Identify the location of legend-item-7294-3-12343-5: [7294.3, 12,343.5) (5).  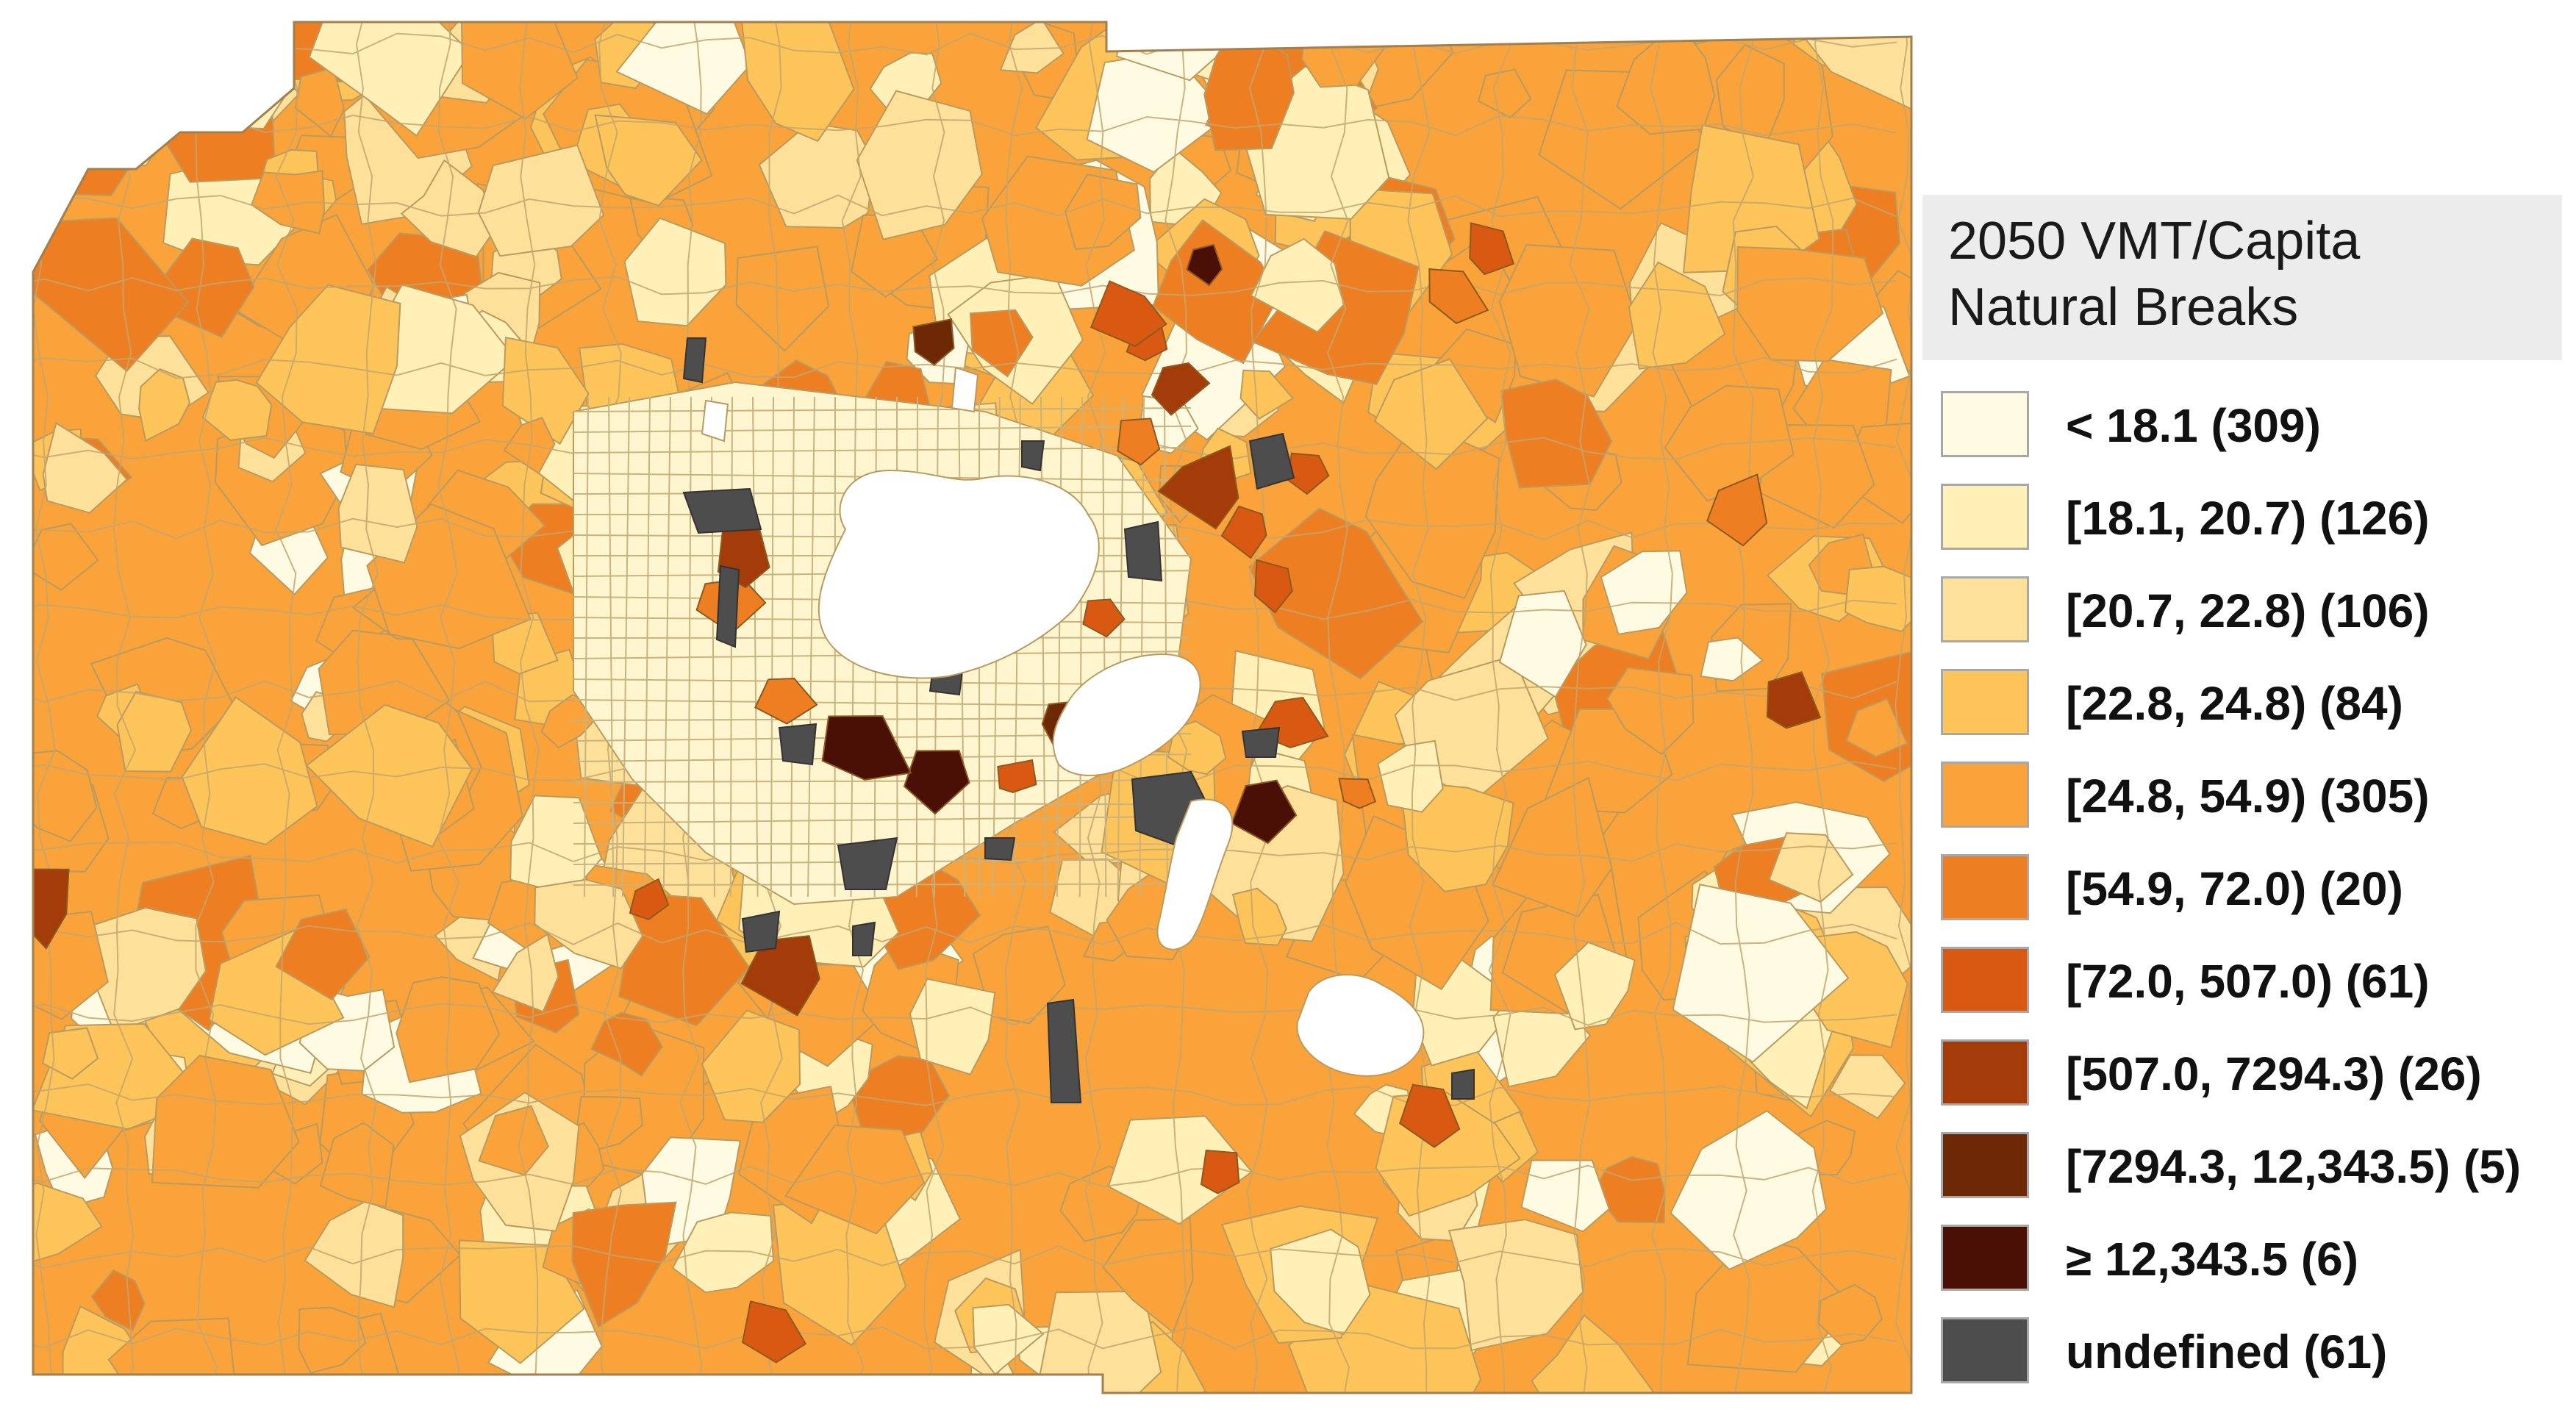
(2257, 1167).